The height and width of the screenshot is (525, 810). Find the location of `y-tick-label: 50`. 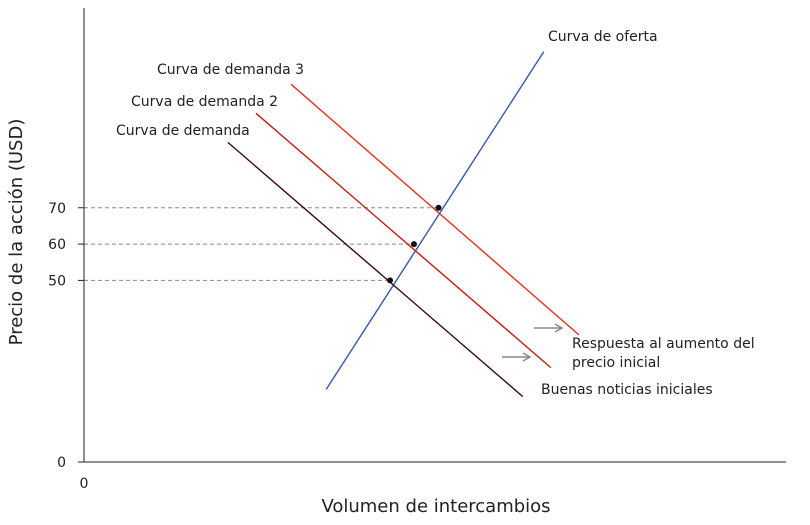

y-tick-label: 50 is located at coordinates (57, 281).